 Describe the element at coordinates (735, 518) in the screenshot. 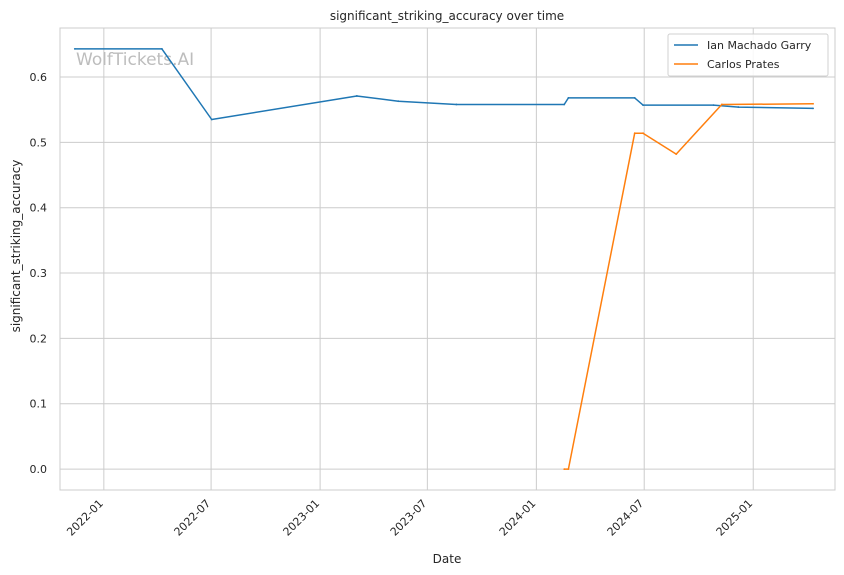

I see `x-tick-label: 2025-01` at that location.